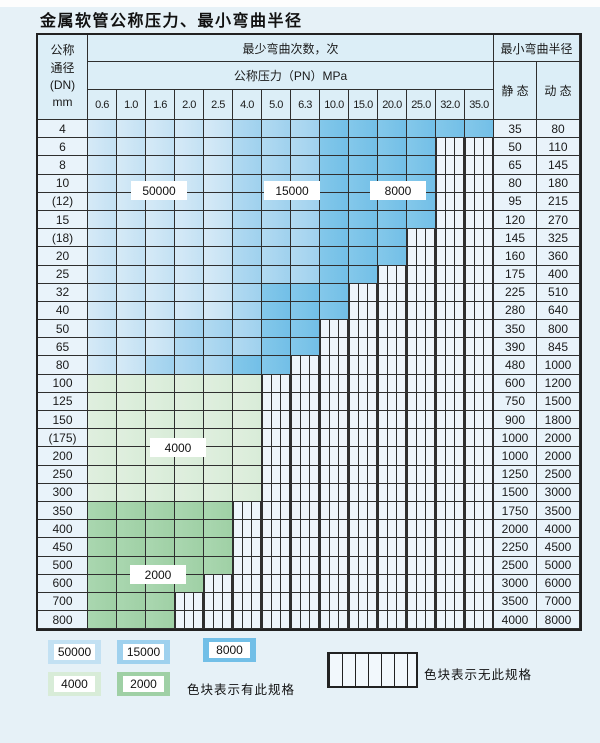 This screenshot has width=600, height=743. What do you see at coordinates (63, 183) in the screenshot?
I see `dn-cell-10: 10` at bounding box center [63, 183].